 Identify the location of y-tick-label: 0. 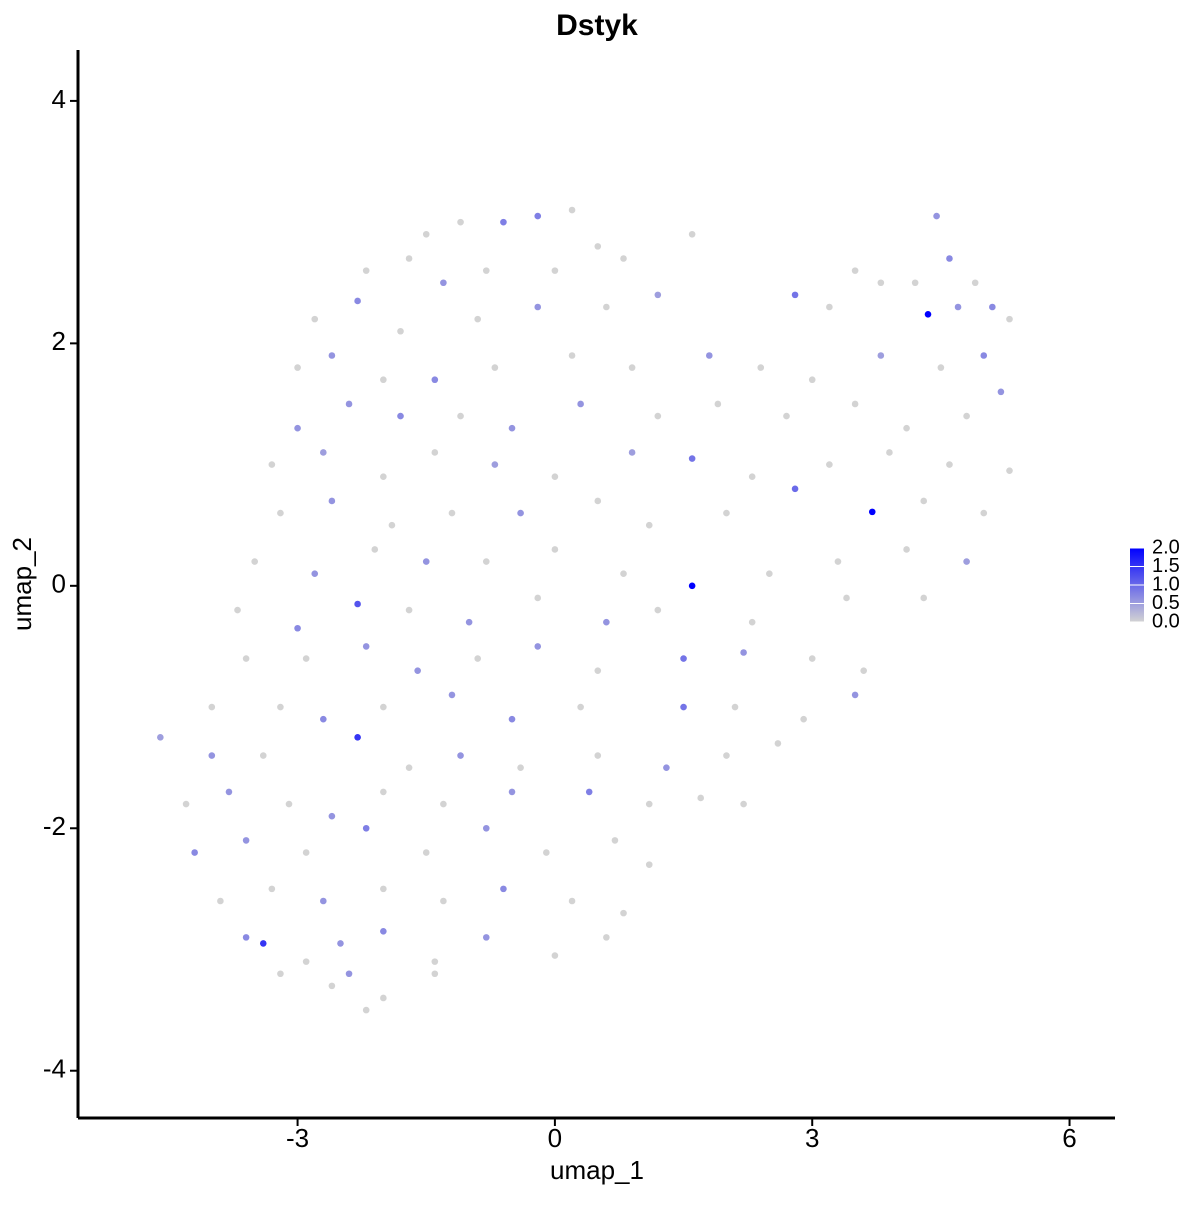
(59, 584).